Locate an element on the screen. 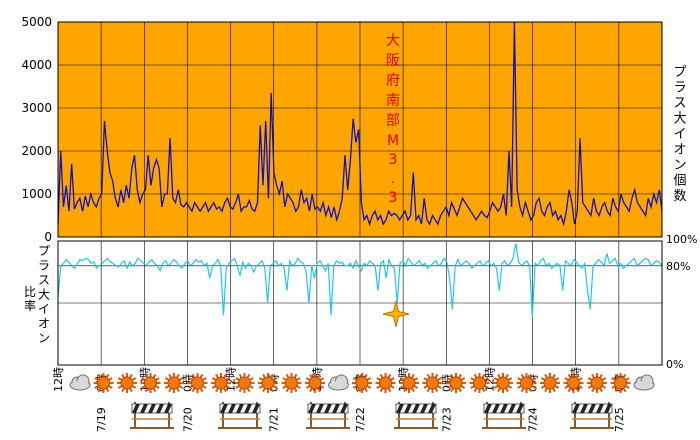 This screenshot has width=700, height=440. top-y-label-char: ン is located at coordinates (679, 165).